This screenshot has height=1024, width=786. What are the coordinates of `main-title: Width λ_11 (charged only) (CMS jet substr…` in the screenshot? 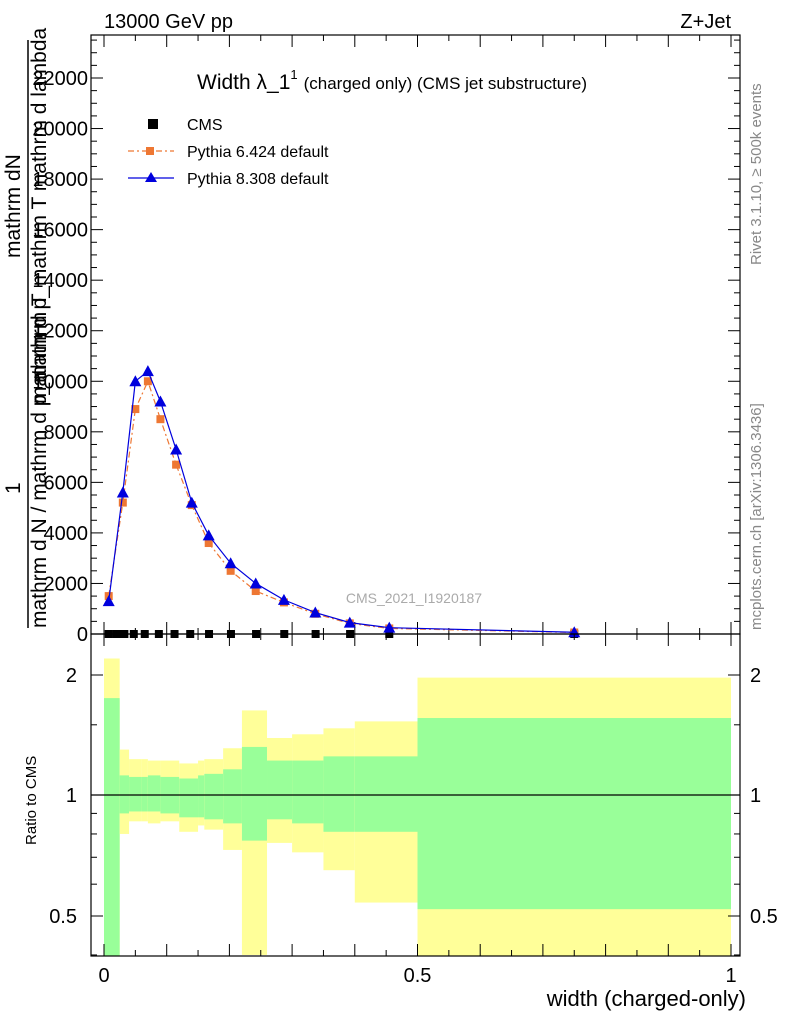 It's located at (392, 80).